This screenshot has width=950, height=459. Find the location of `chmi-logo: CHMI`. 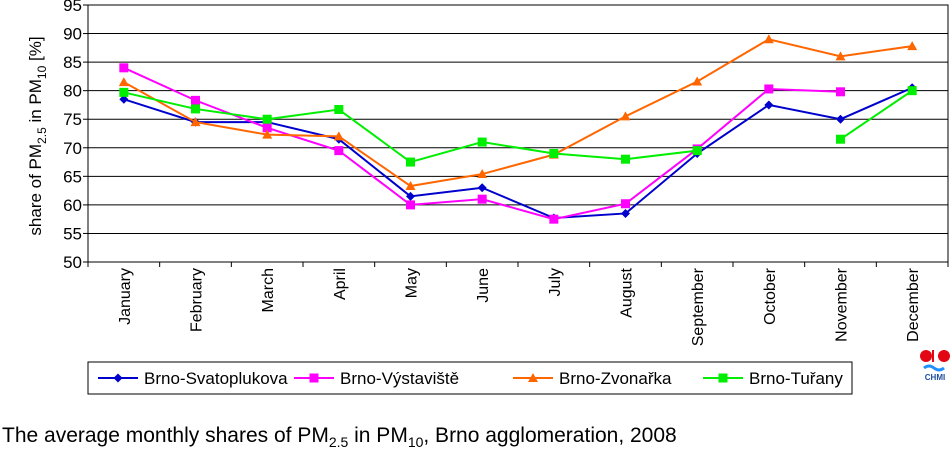

chmi-logo: CHMI is located at coordinates (934, 365).